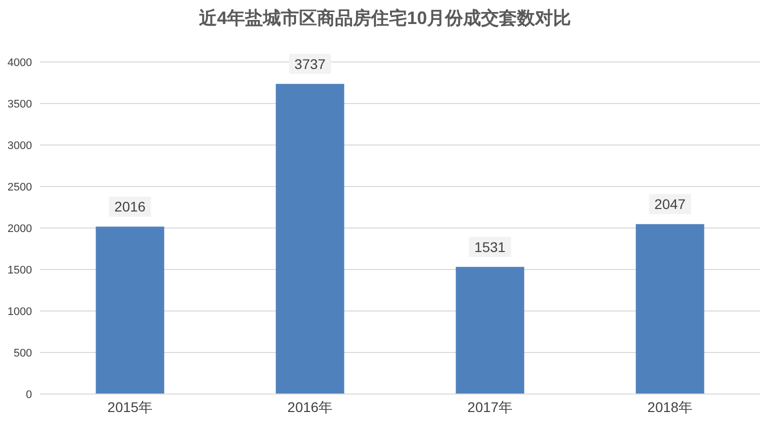 The height and width of the screenshot is (424, 770). Describe the element at coordinates (130, 206) in the screenshot. I see `data-label: 2016` at that location.